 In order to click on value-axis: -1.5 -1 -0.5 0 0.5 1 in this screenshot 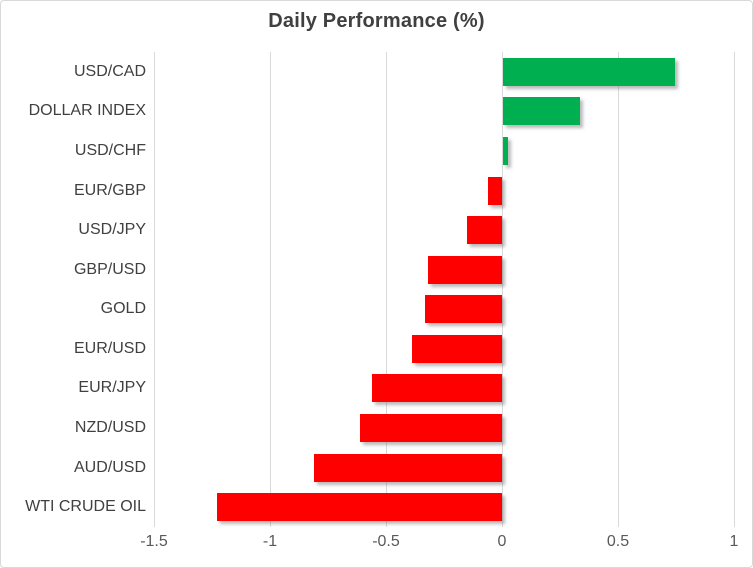, I will do `click(376, 542)`.